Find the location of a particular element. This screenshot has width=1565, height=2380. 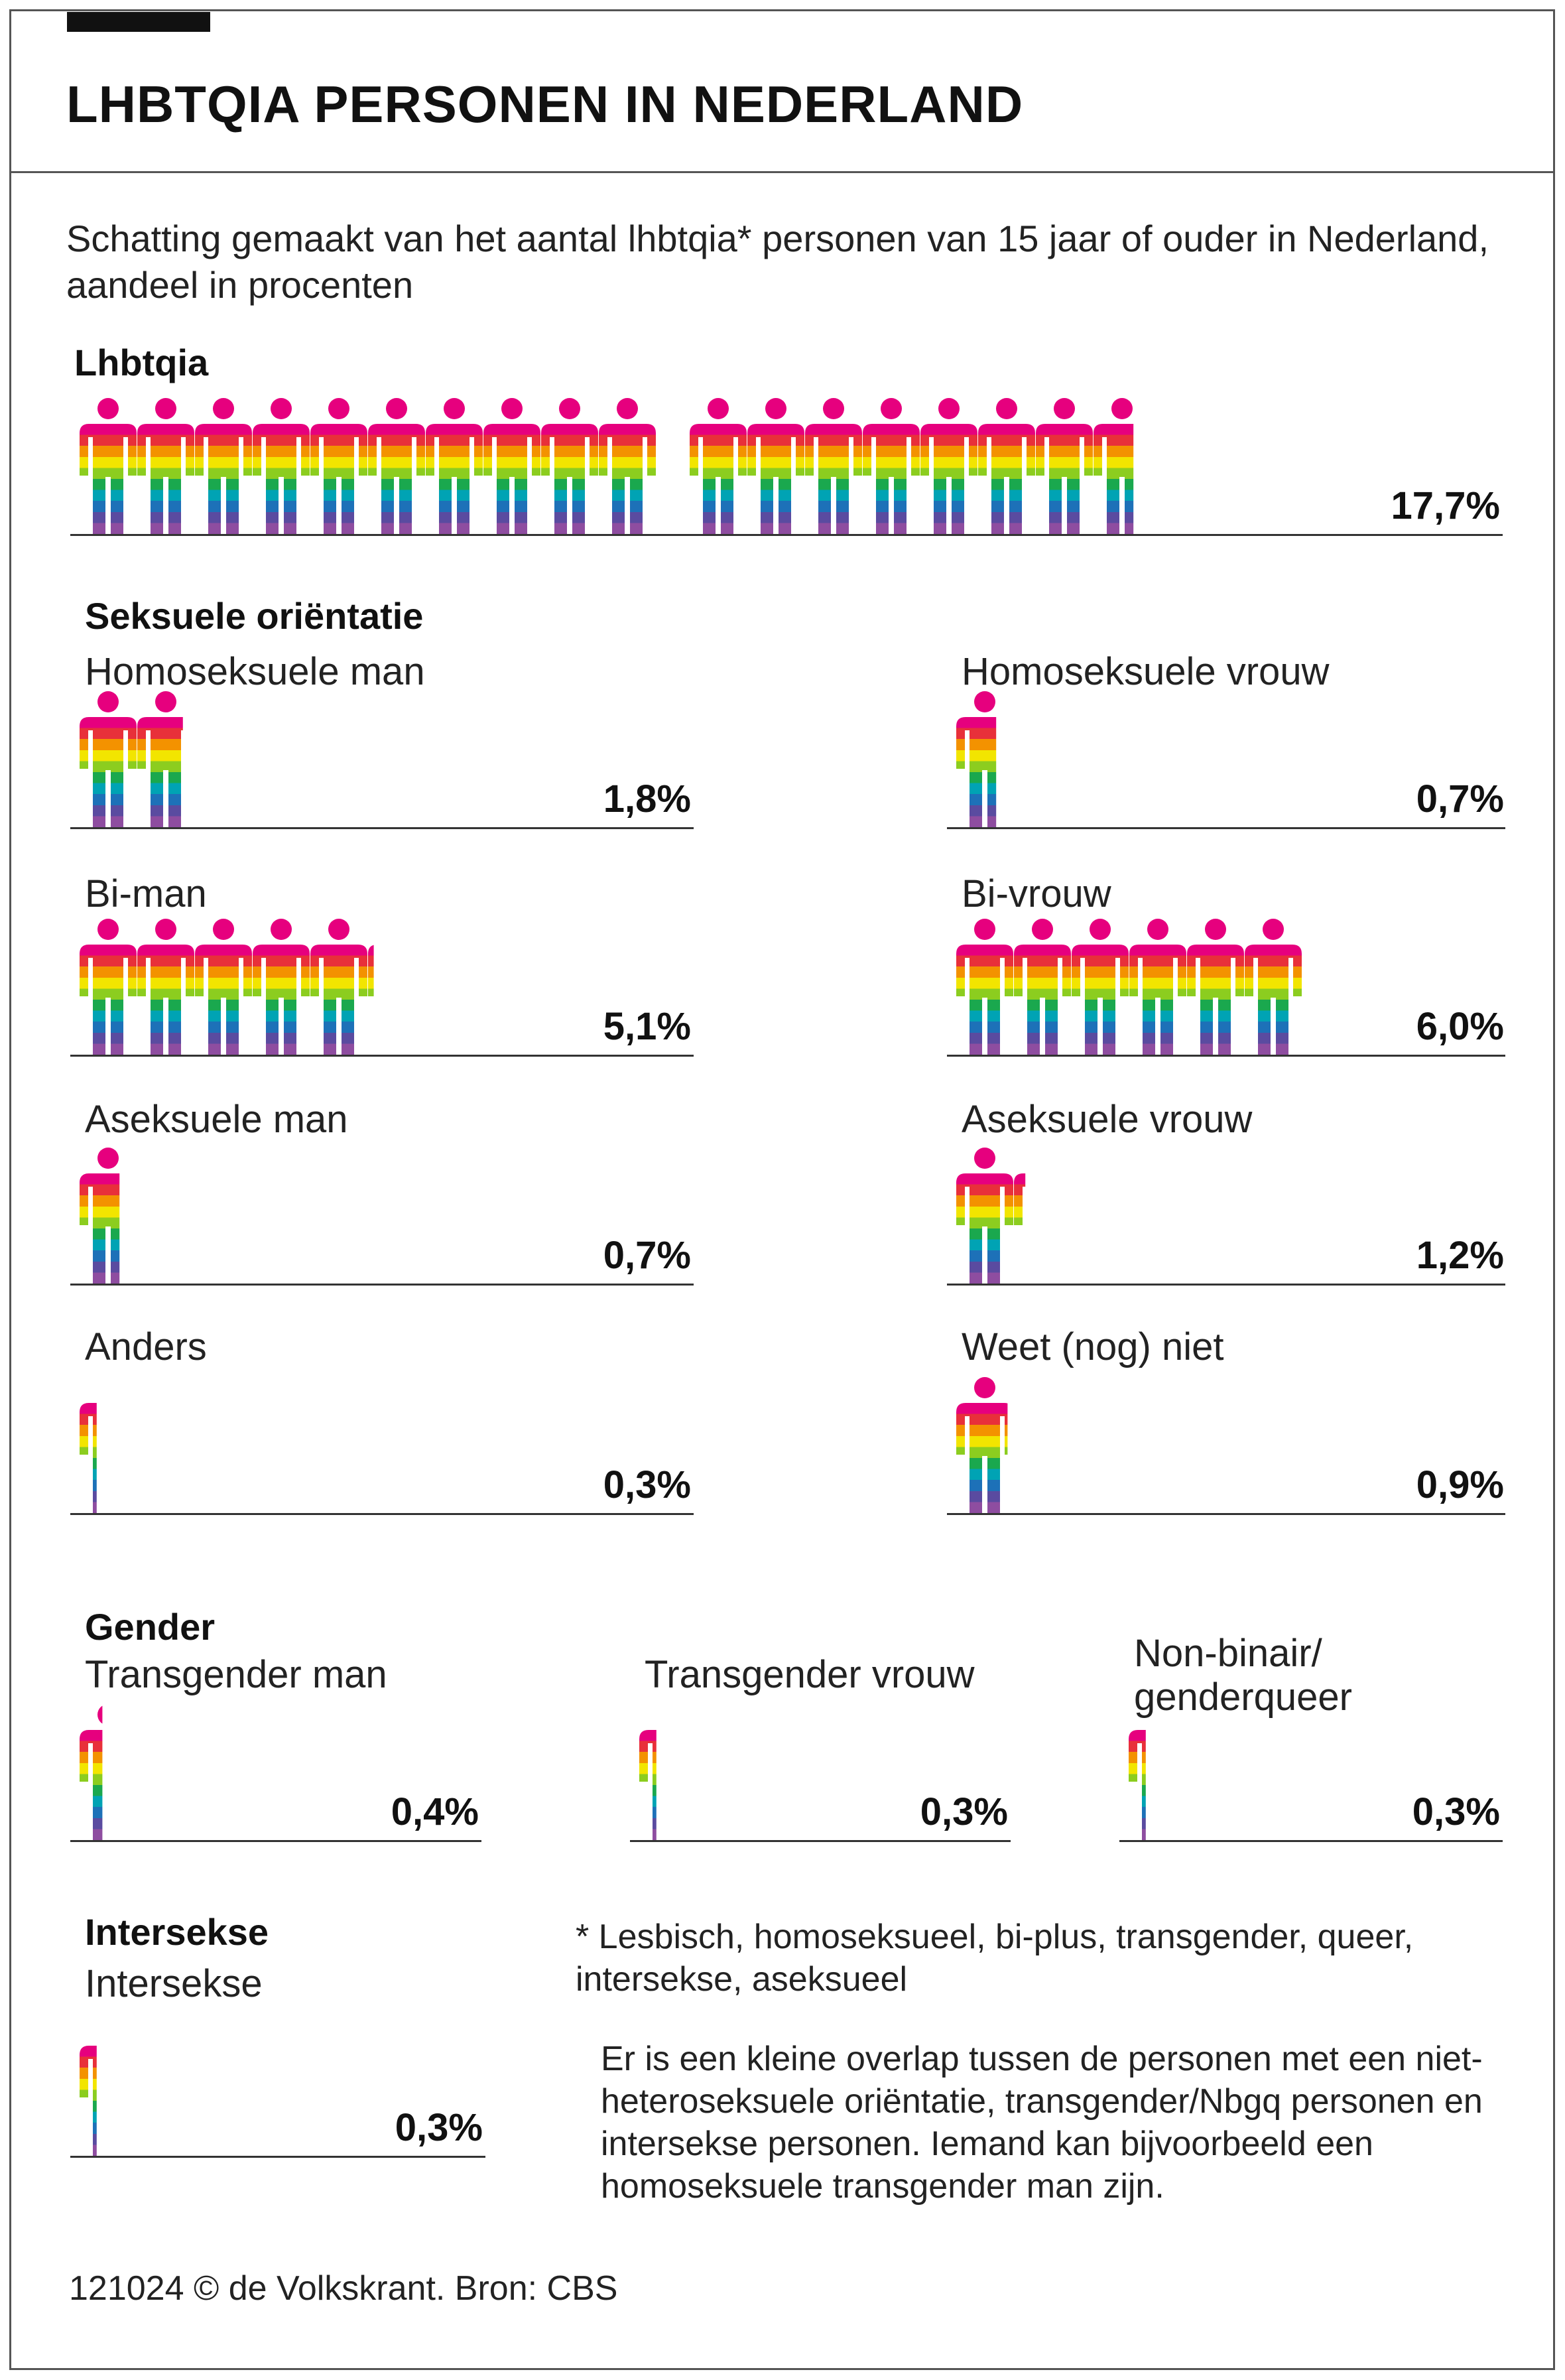

value-label: 0,4% is located at coordinates (435, 1811).